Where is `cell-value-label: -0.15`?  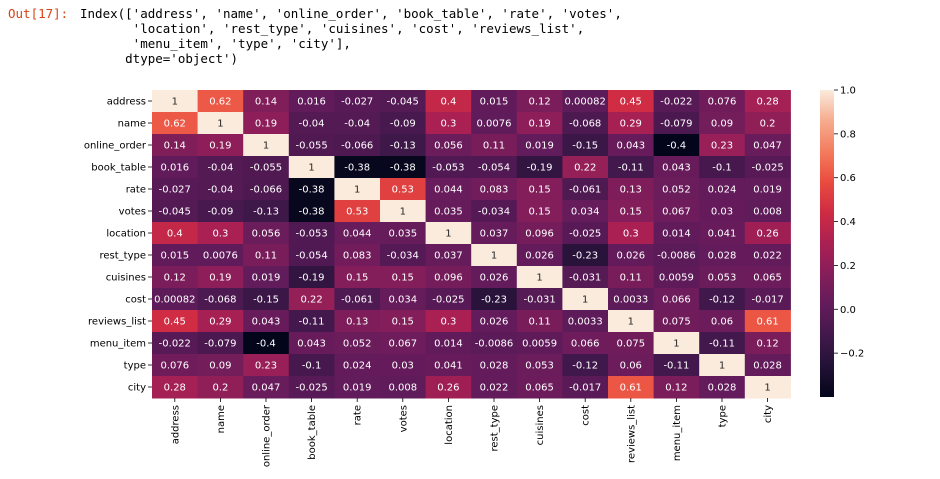 cell-value-label: -0.15 is located at coordinates (585, 146).